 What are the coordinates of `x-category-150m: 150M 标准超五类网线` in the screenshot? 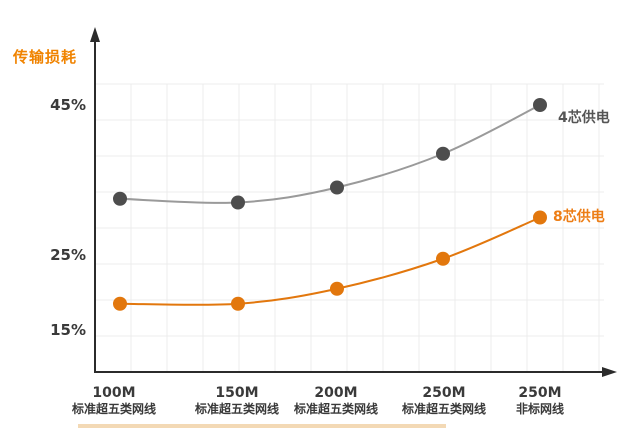 It's located at (237, 401).